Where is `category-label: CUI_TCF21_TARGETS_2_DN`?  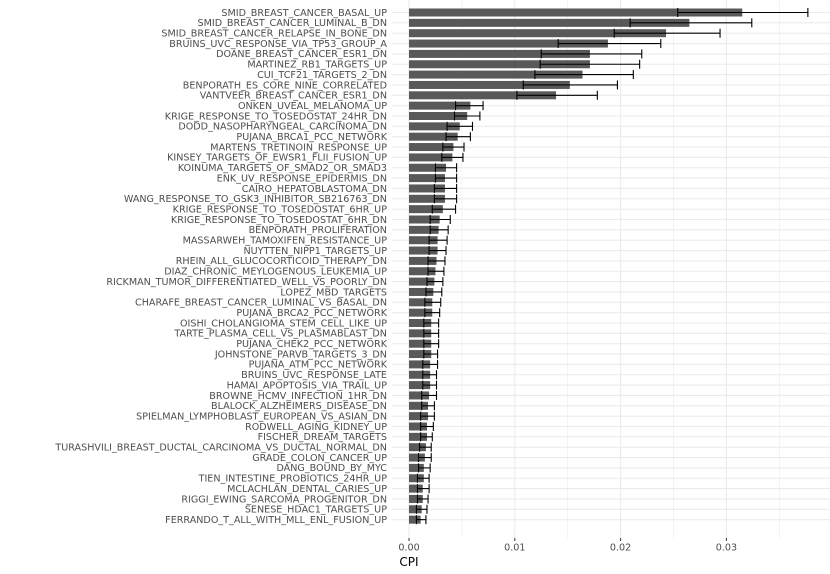
category-label: CUI_TCF21_TARGETS_2_DN is located at coordinates (322, 75).